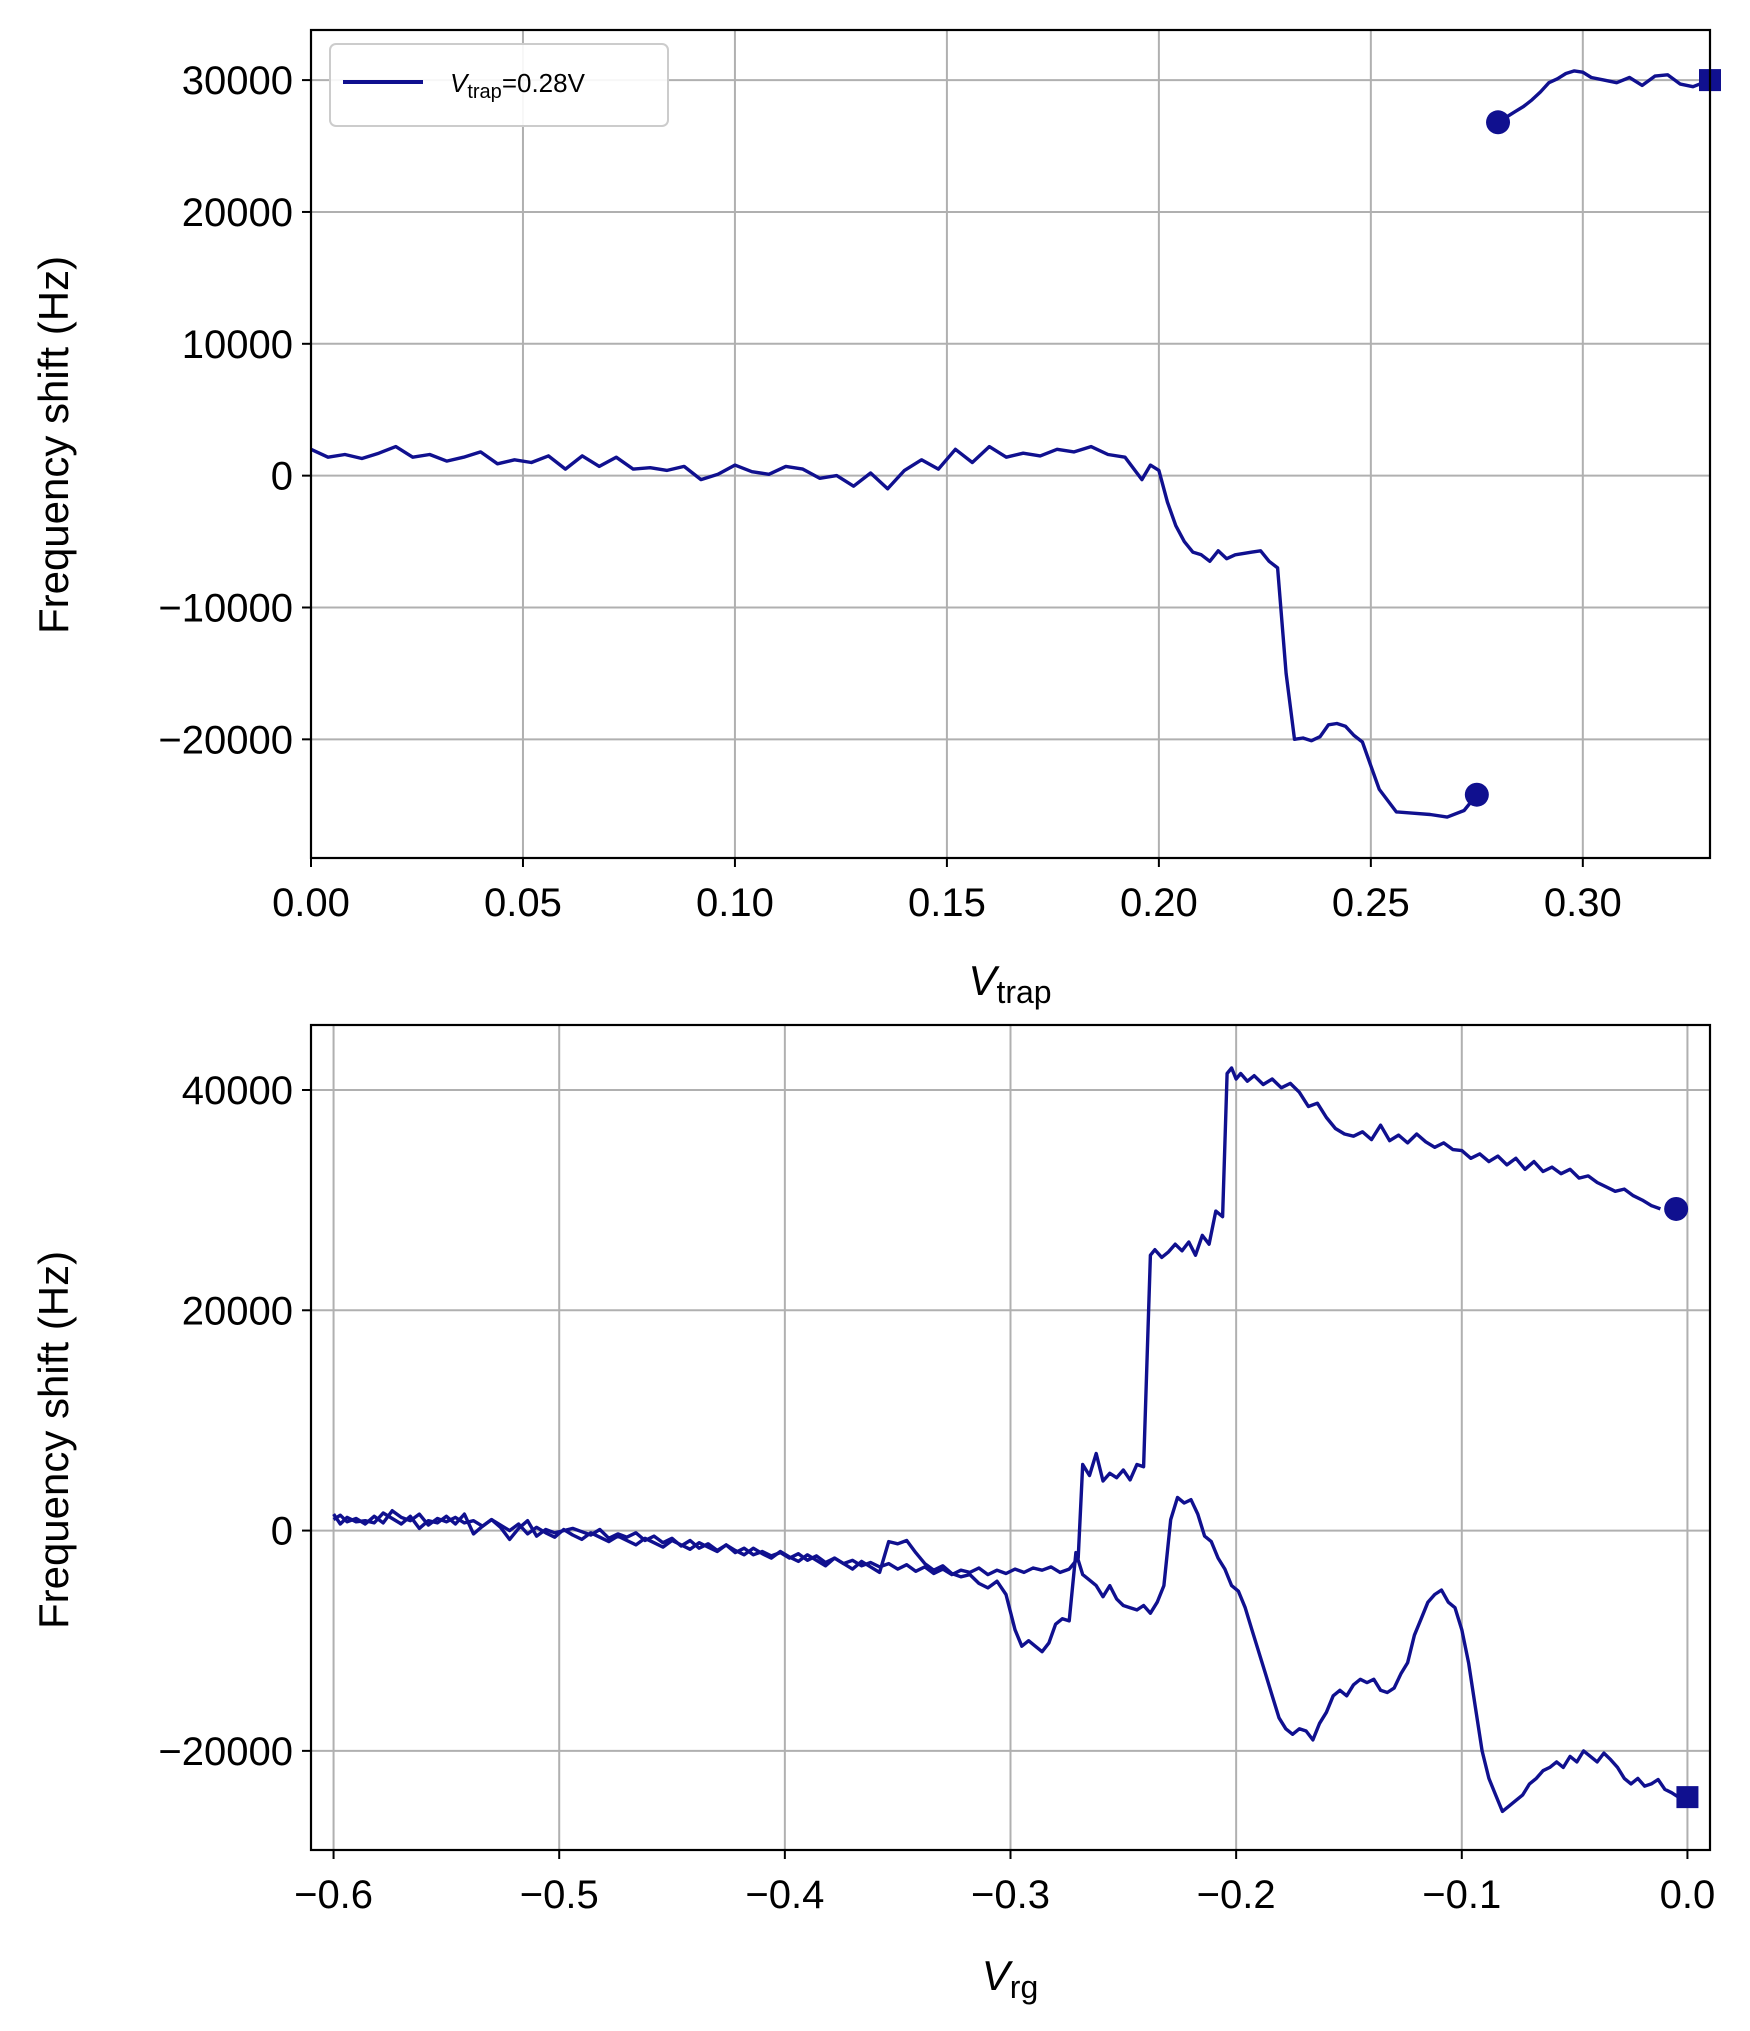 The height and width of the screenshot is (2031, 1750). What do you see at coordinates (1159, 903) in the screenshot?
I see `top-x-tick-label: 0.20` at bounding box center [1159, 903].